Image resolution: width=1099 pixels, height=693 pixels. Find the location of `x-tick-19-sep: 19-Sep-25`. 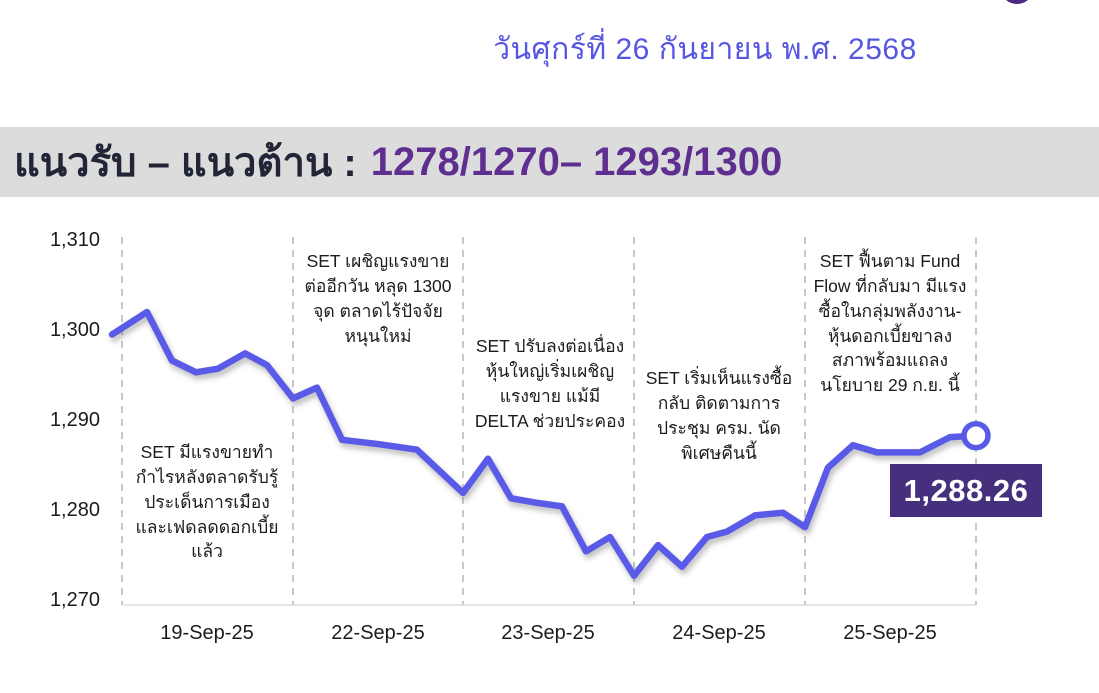

x-tick-19-sep: 19-Sep-25 is located at coordinates (207, 633).